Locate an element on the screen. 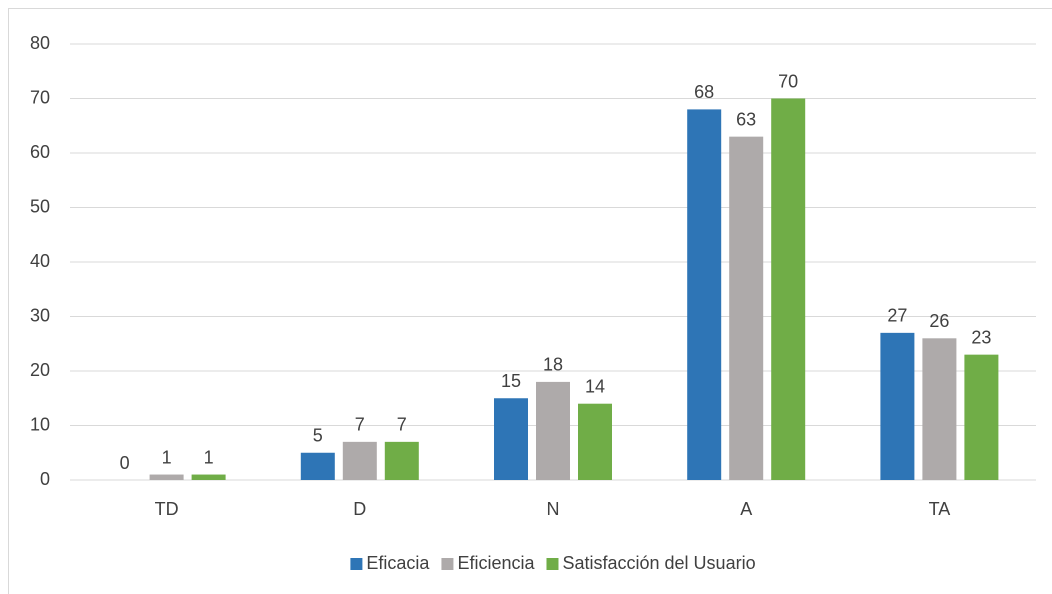 Image resolution: width=1052 pixels, height=594 pixels. data-label: 27 is located at coordinates (897, 316).